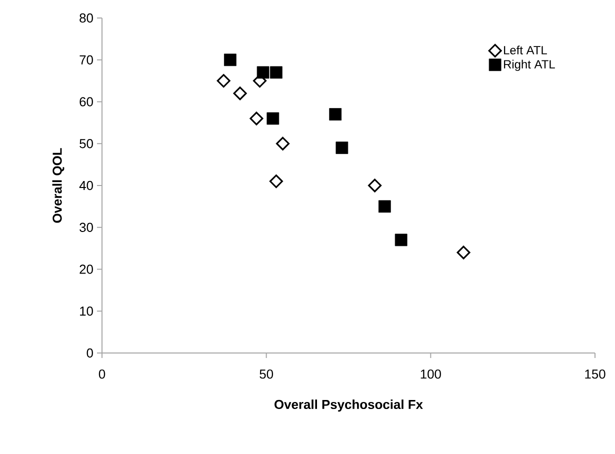 This screenshot has width=615, height=454. What do you see at coordinates (86, 18) in the screenshot?
I see `y-tick-label: 80` at bounding box center [86, 18].